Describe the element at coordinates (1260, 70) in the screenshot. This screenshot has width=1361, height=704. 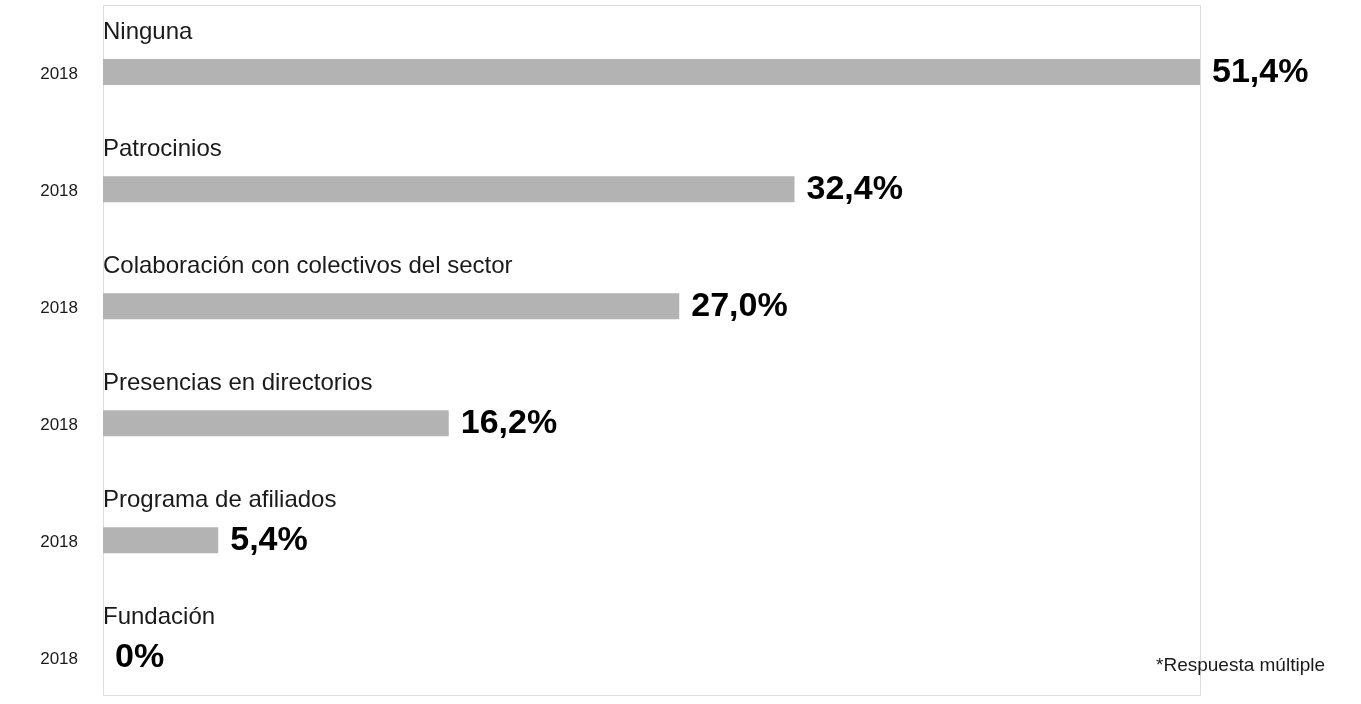
I see `data-label: 51,4%` at that location.